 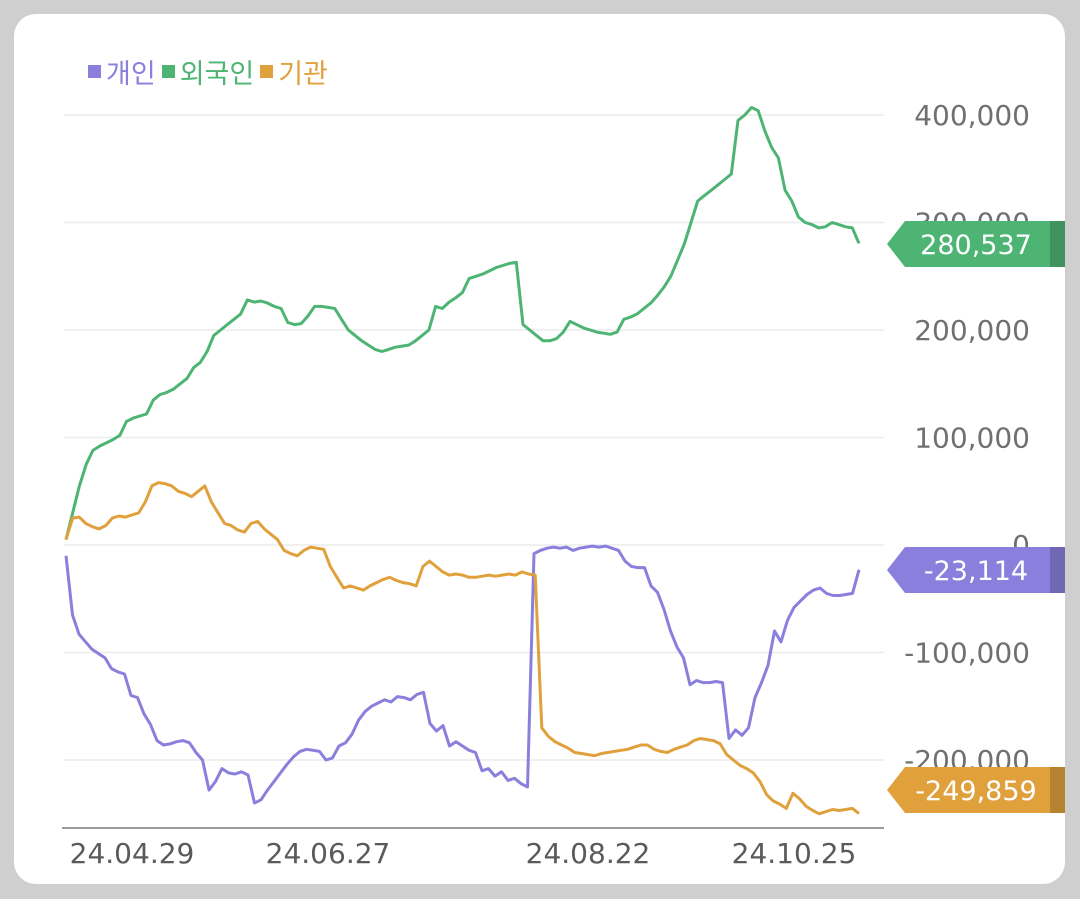 I want to click on tag-label: -23,114, so click(x=976, y=571).